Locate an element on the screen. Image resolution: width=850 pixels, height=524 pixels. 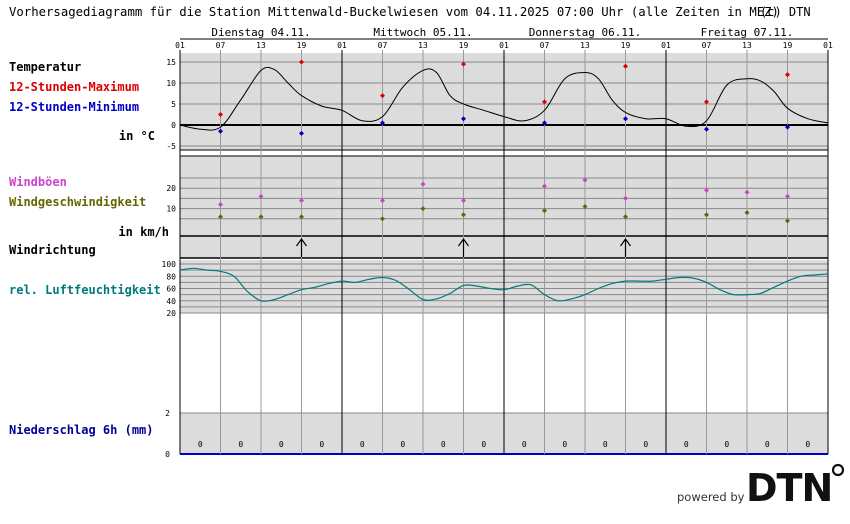
label-temperatur: Temperatur is located at coordinates (45, 67).